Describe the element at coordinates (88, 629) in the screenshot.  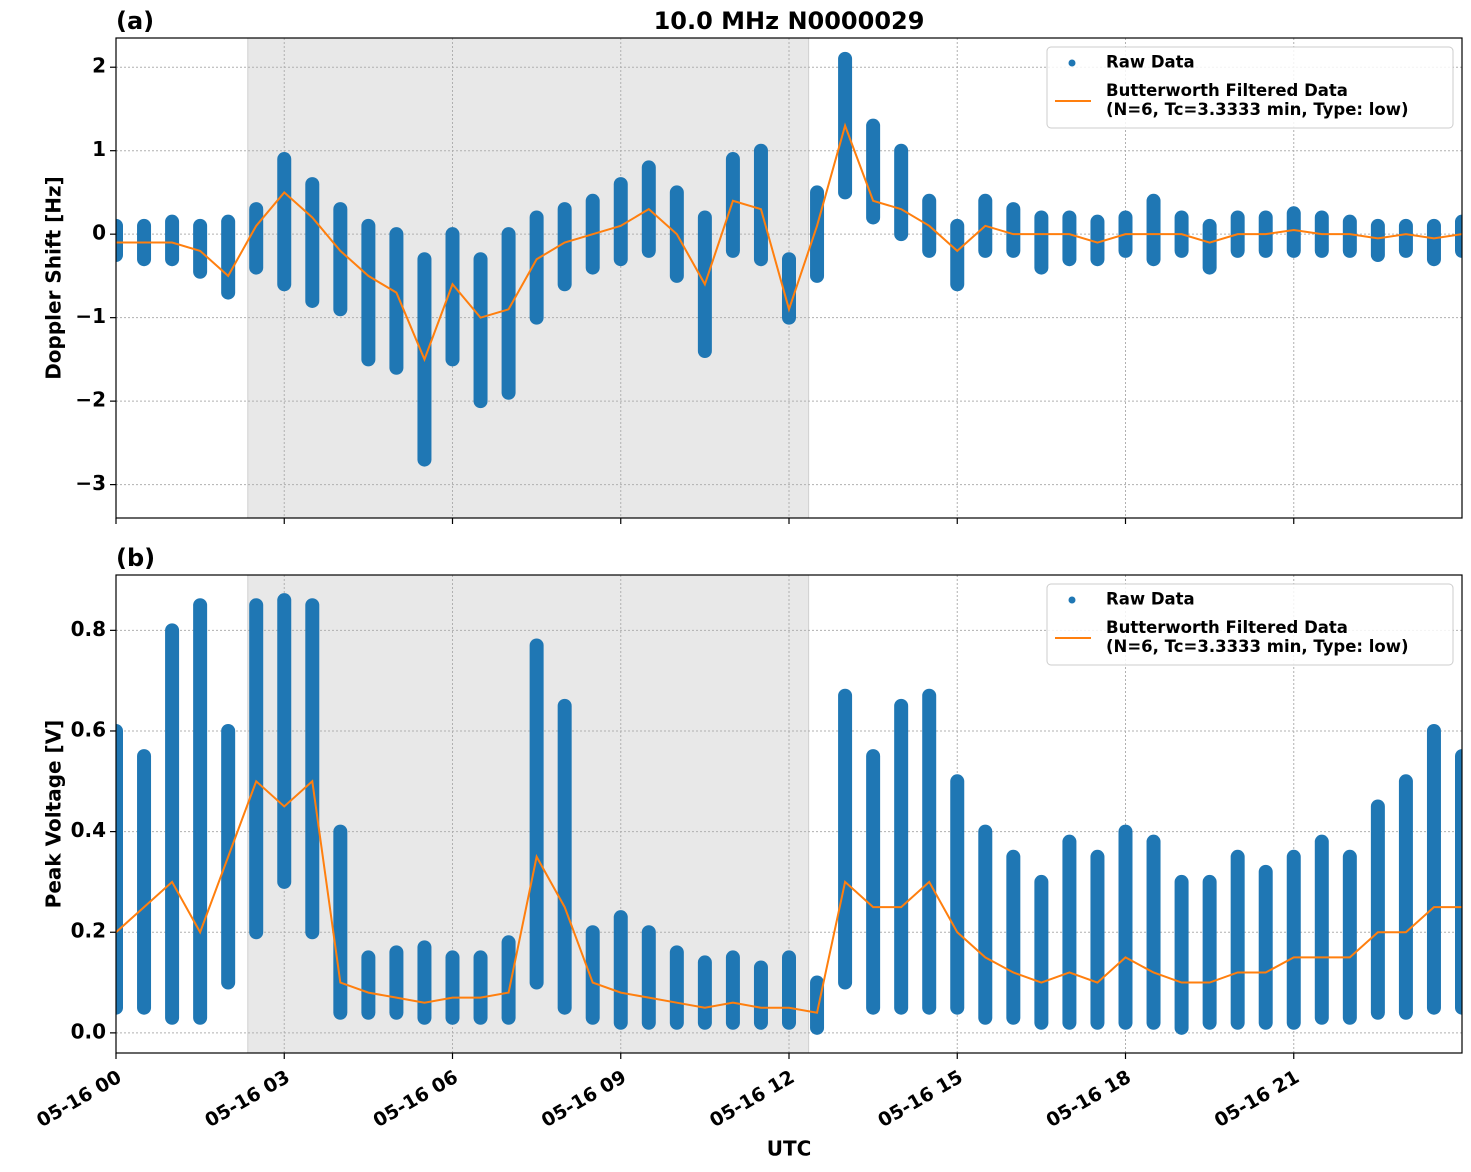
I see `y-tick-label: 0.8` at that location.